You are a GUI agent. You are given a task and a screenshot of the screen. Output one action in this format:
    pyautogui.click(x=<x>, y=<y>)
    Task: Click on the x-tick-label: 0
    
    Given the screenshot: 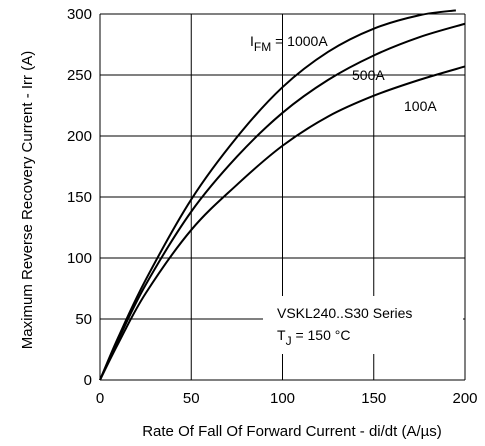 What is the action you would take?
    pyautogui.click(x=100, y=398)
    